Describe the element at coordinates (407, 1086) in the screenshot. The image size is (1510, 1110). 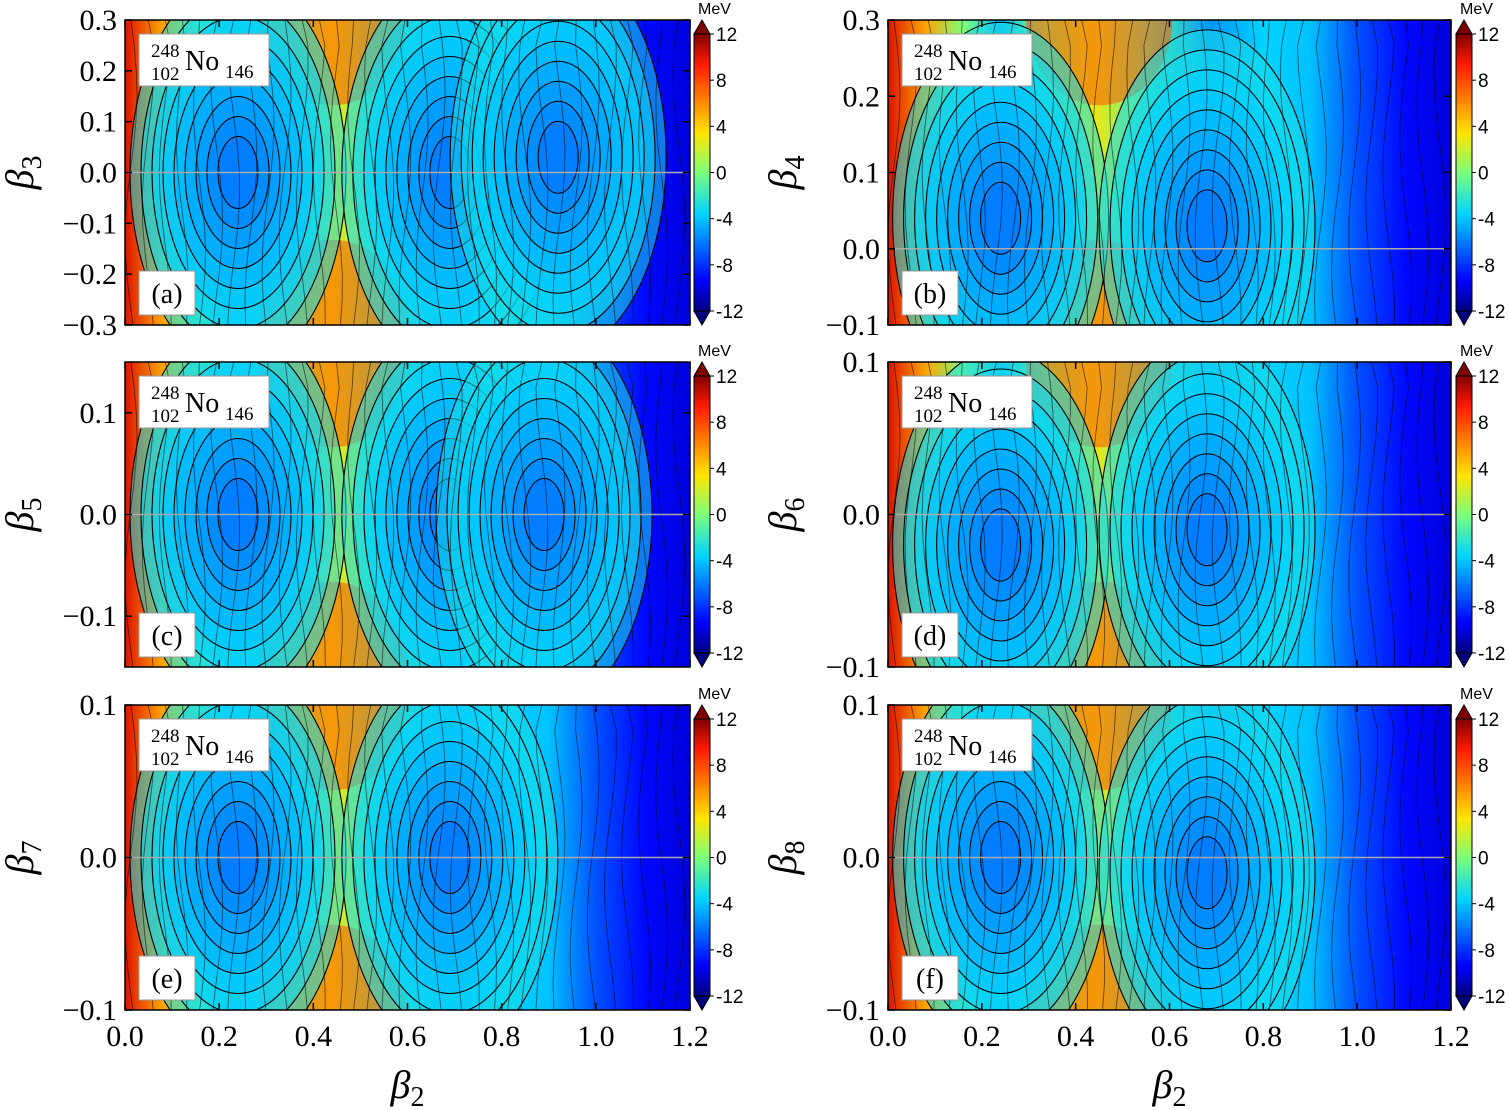
I see `x-axis-label: β2` at that location.